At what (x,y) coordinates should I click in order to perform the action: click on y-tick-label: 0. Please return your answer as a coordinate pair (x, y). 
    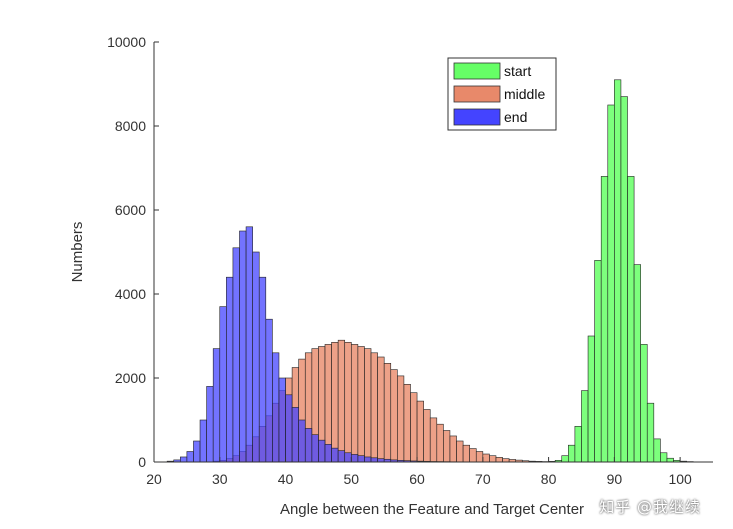
    Looking at the image, I should click on (142, 462).